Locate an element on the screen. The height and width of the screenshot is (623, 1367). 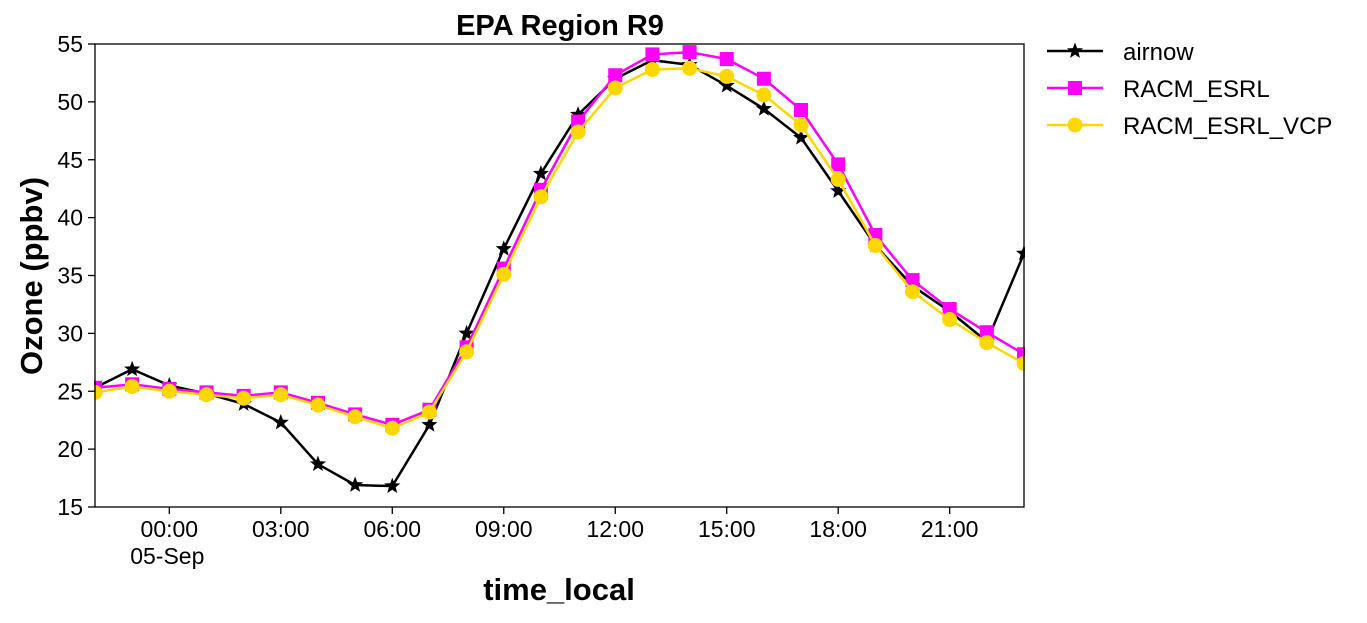
y-tick-label: 20 is located at coordinates (70, 449).